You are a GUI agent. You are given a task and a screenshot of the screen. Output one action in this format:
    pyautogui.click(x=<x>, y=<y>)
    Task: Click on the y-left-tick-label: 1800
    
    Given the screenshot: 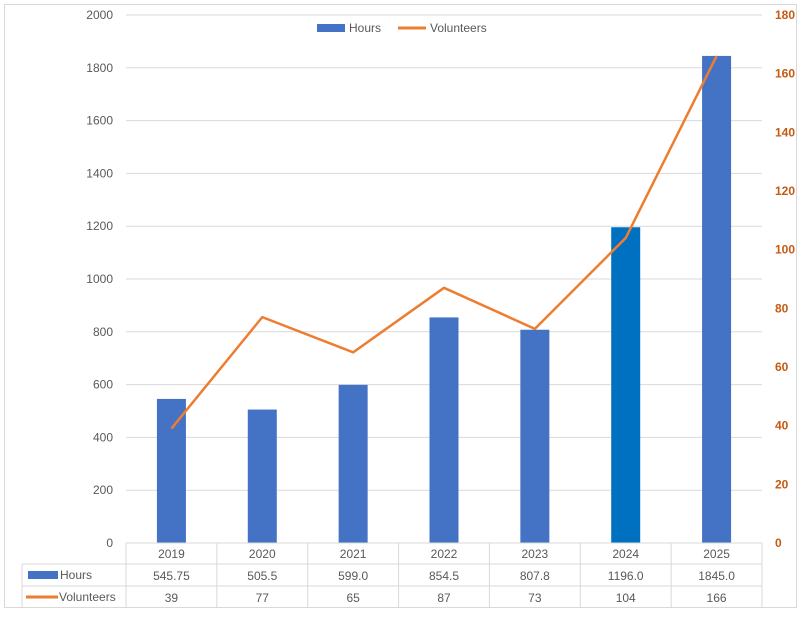 What is the action you would take?
    pyautogui.click(x=99, y=68)
    